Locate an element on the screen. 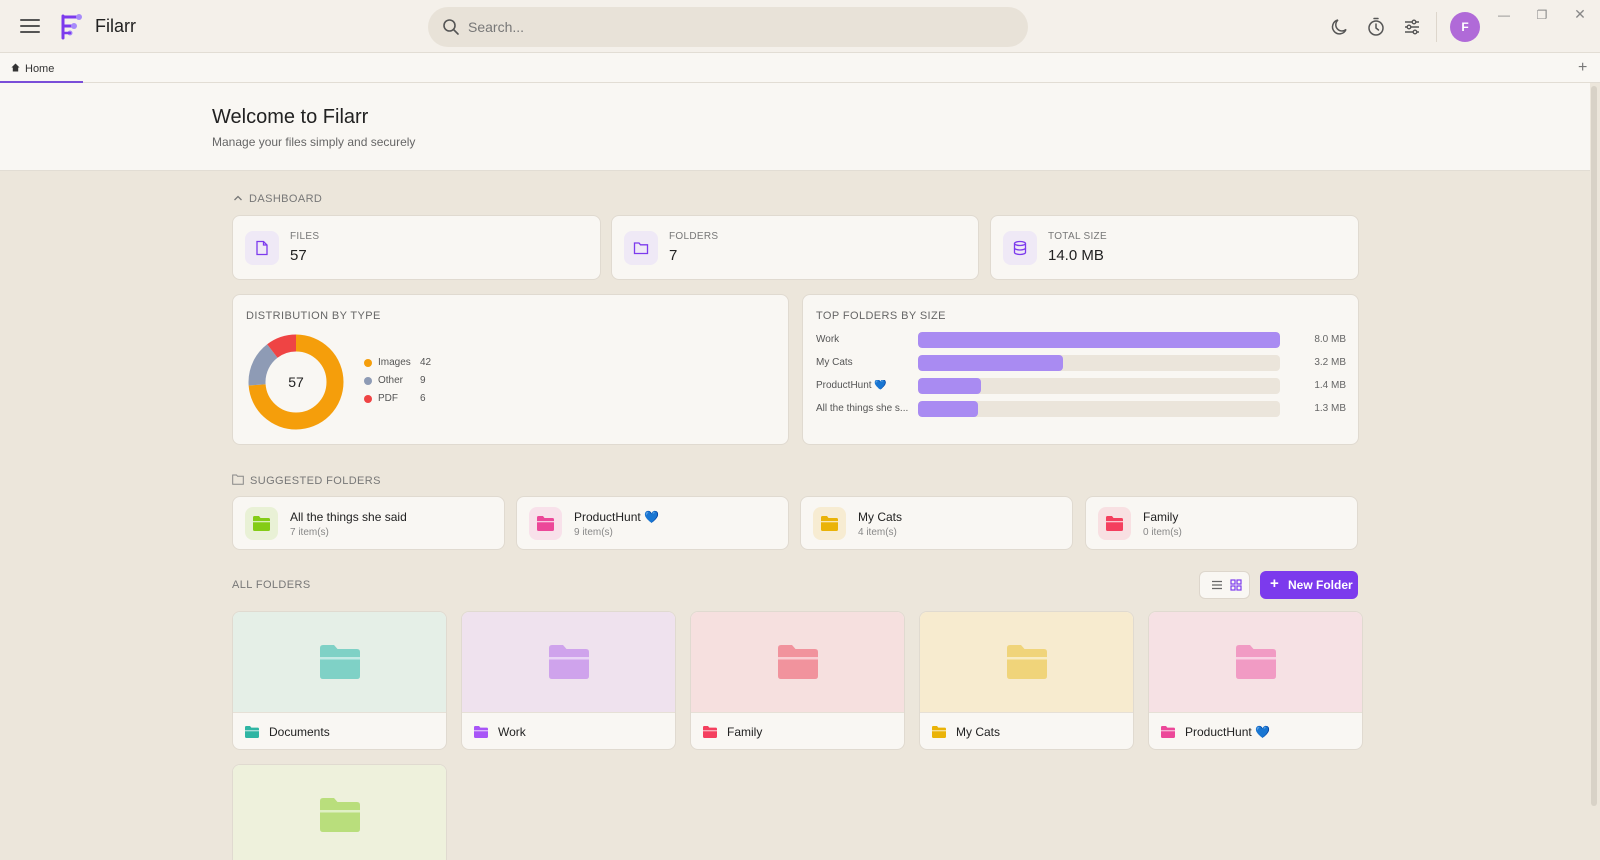  hamburger-menu-icon is located at coordinates (30, 27).